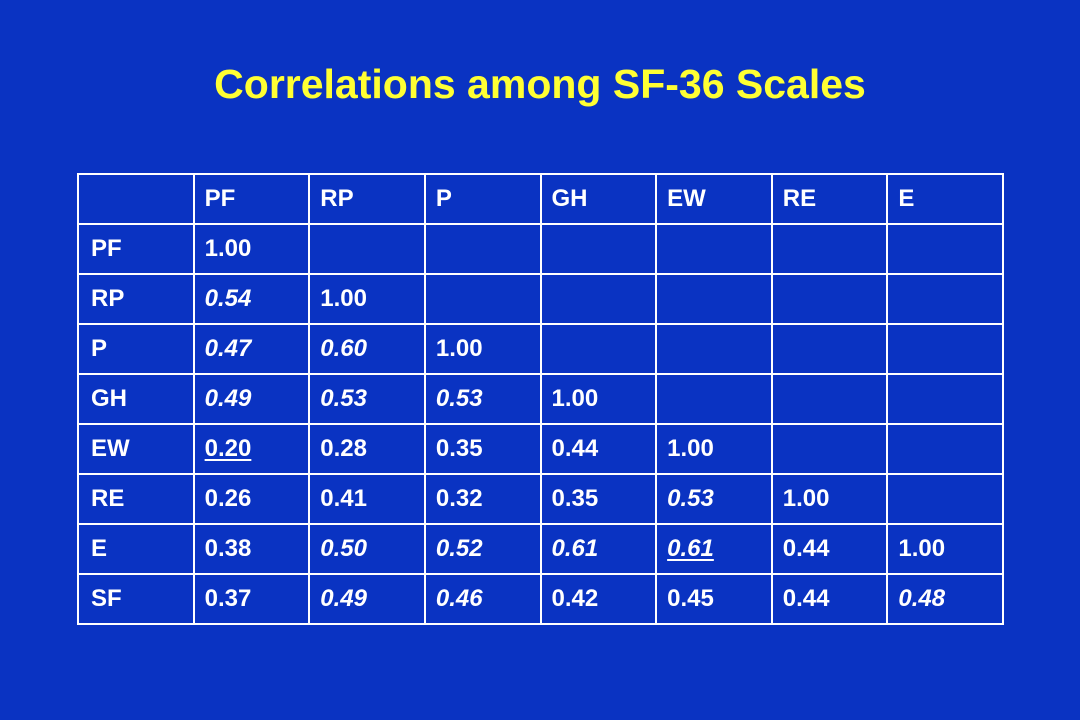  I want to click on table-cell: 0.37, so click(251, 599).